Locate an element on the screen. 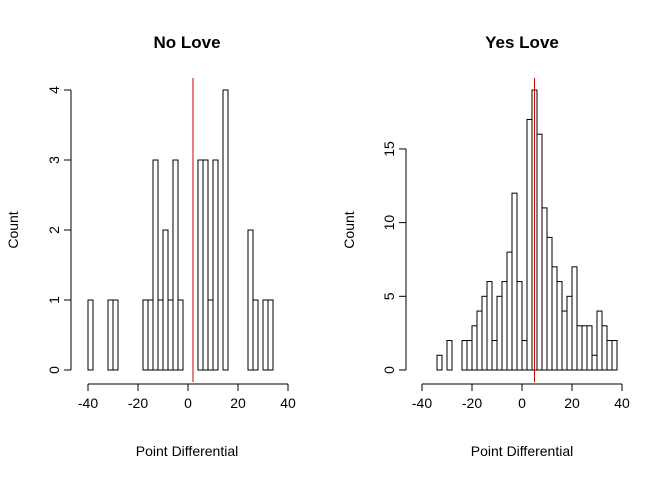  y-tick-label: 5 is located at coordinates (389, 296).